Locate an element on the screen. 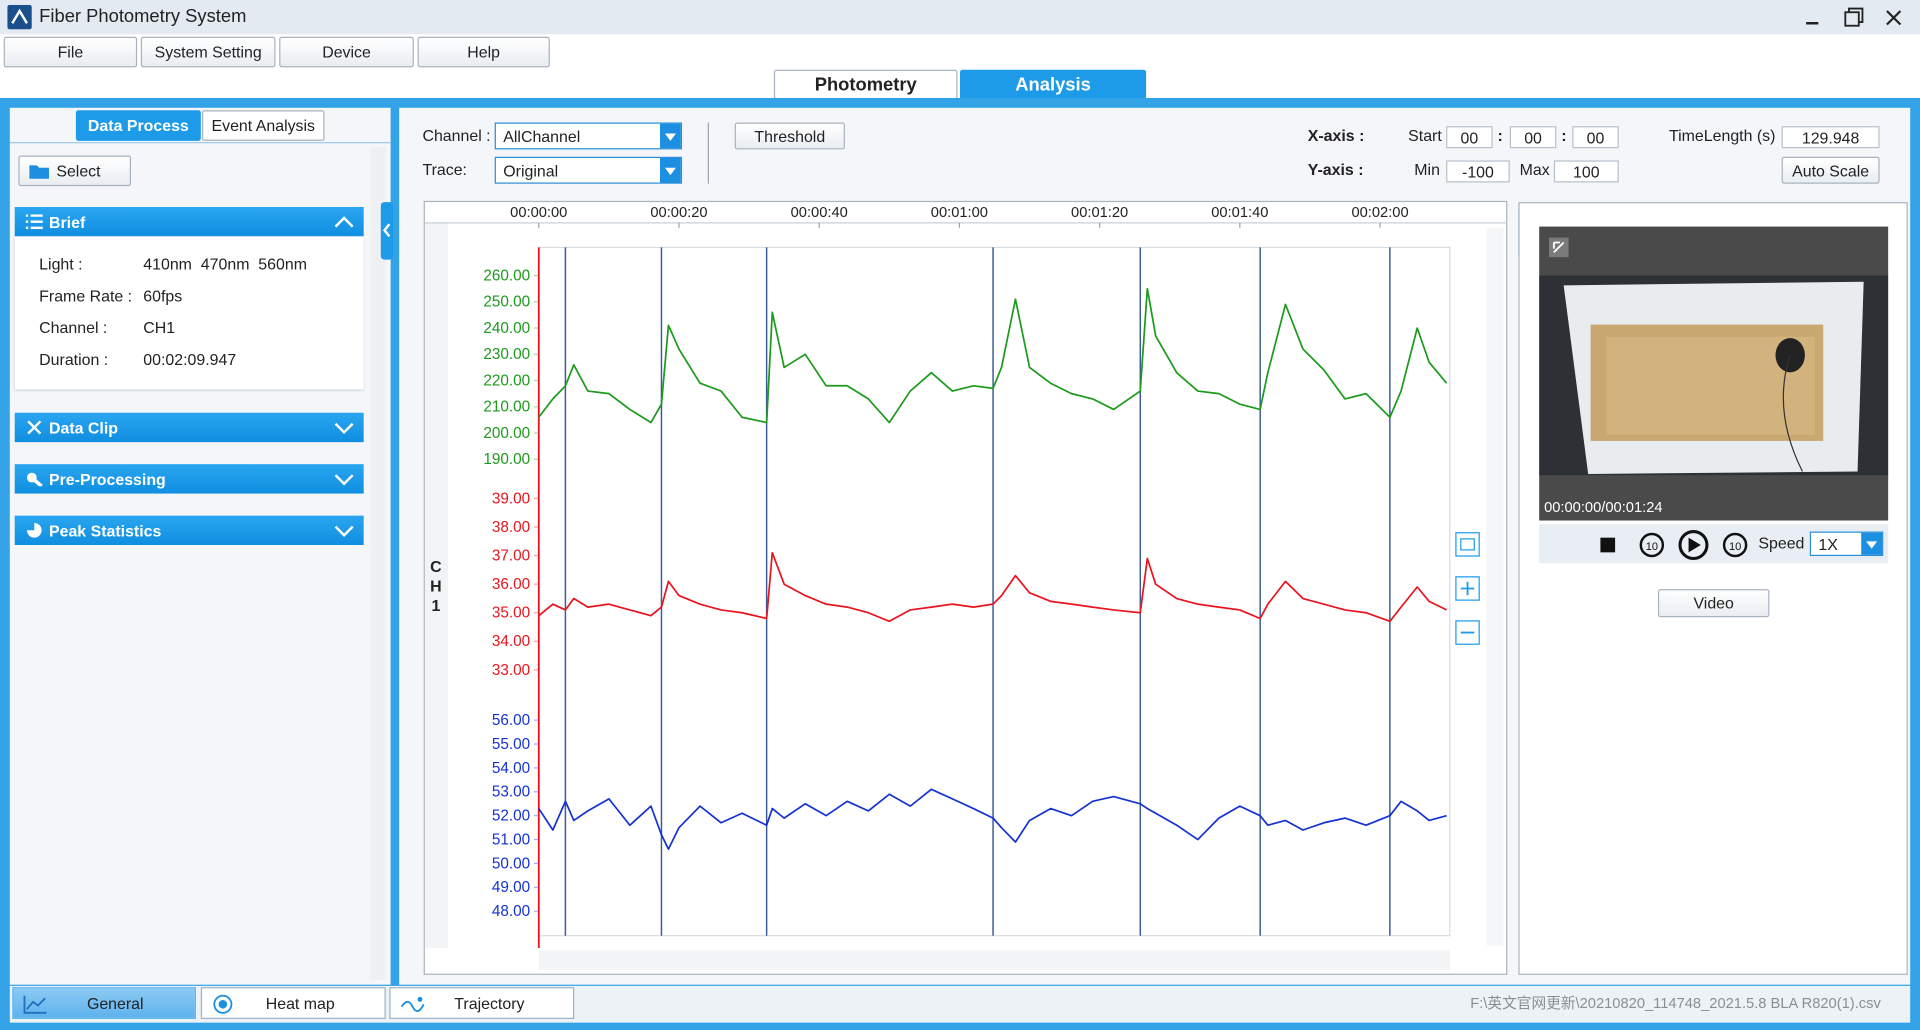 This screenshot has width=1920, height=1030. y-tick-label: 210.00 is located at coordinates (506, 407).